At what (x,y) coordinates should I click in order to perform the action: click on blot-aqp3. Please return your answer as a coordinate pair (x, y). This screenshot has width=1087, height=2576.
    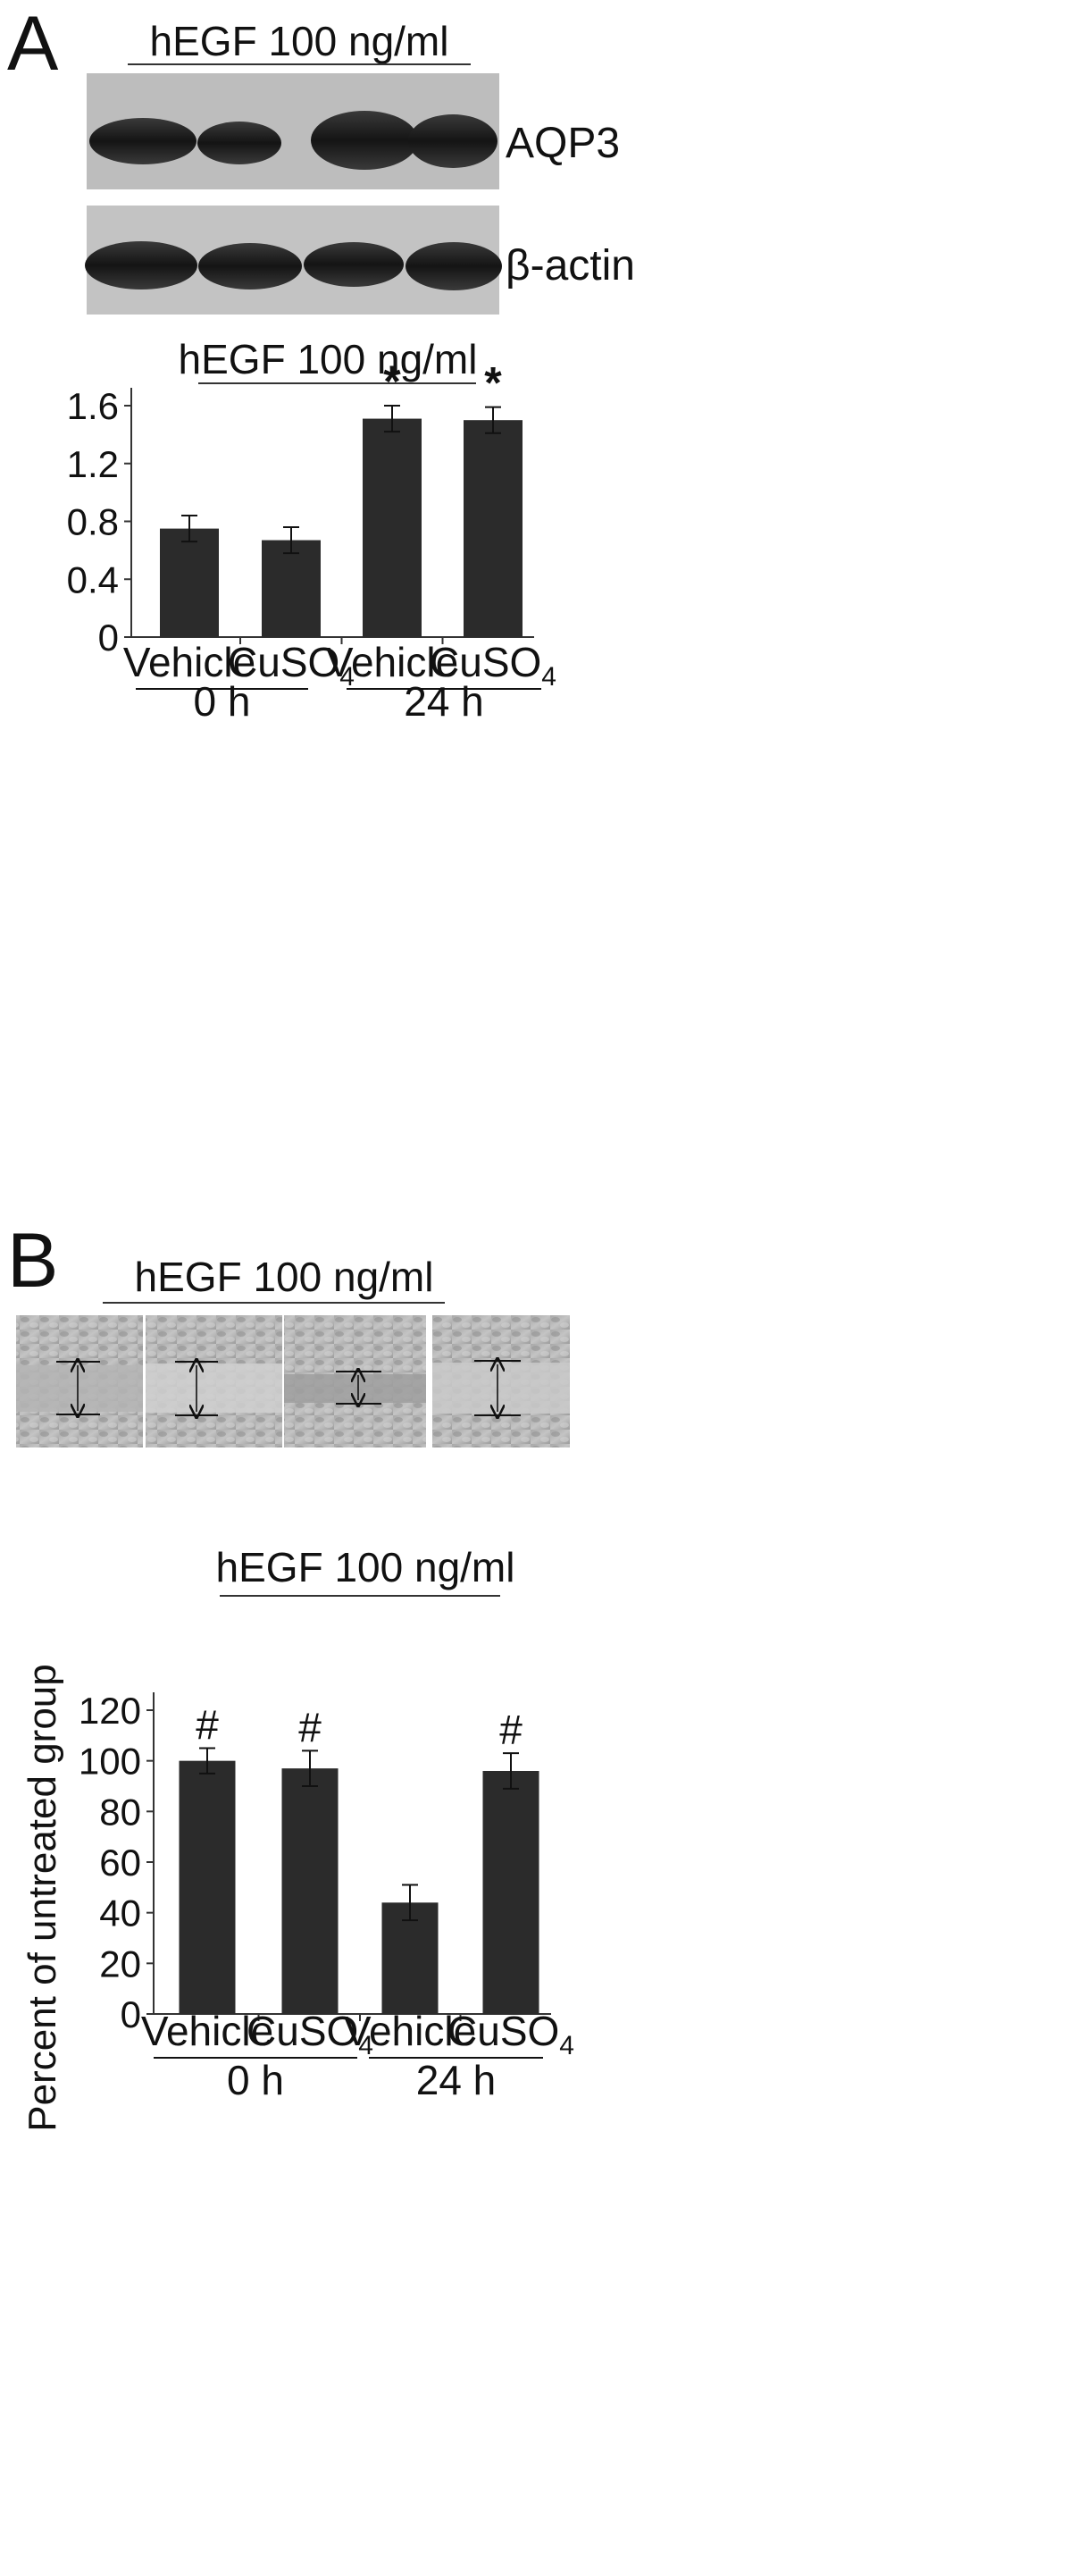
    Looking at the image, I should click on (293, 131).